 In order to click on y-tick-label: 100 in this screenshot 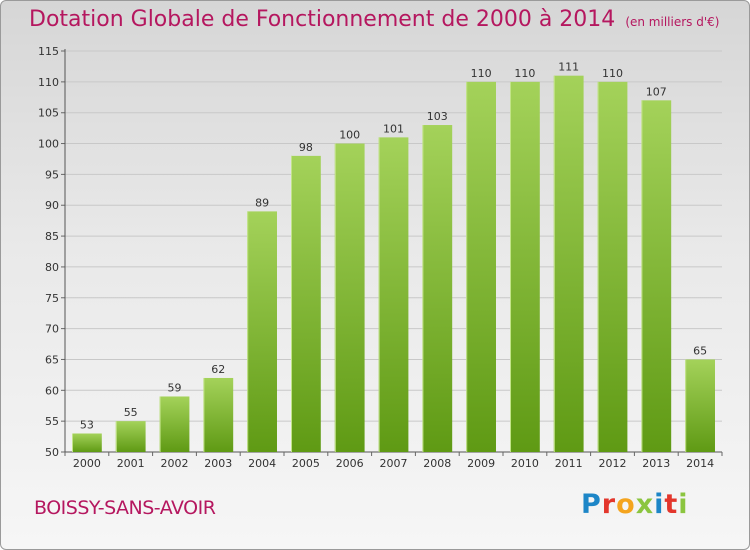, I will do `click(48, 144)`.